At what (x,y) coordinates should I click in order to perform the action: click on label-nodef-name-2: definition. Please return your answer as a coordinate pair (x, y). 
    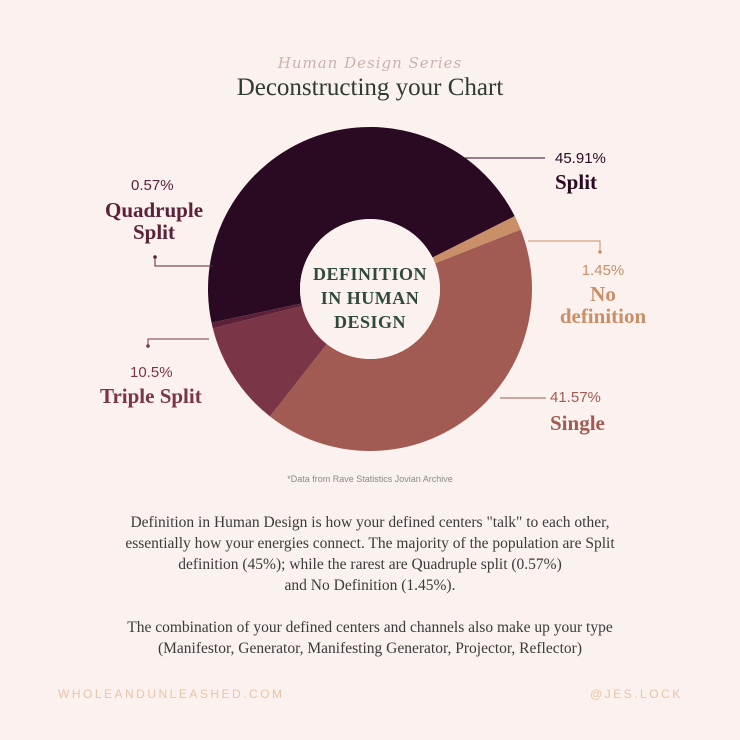
    Looking at the image, I should click on (603, 316).